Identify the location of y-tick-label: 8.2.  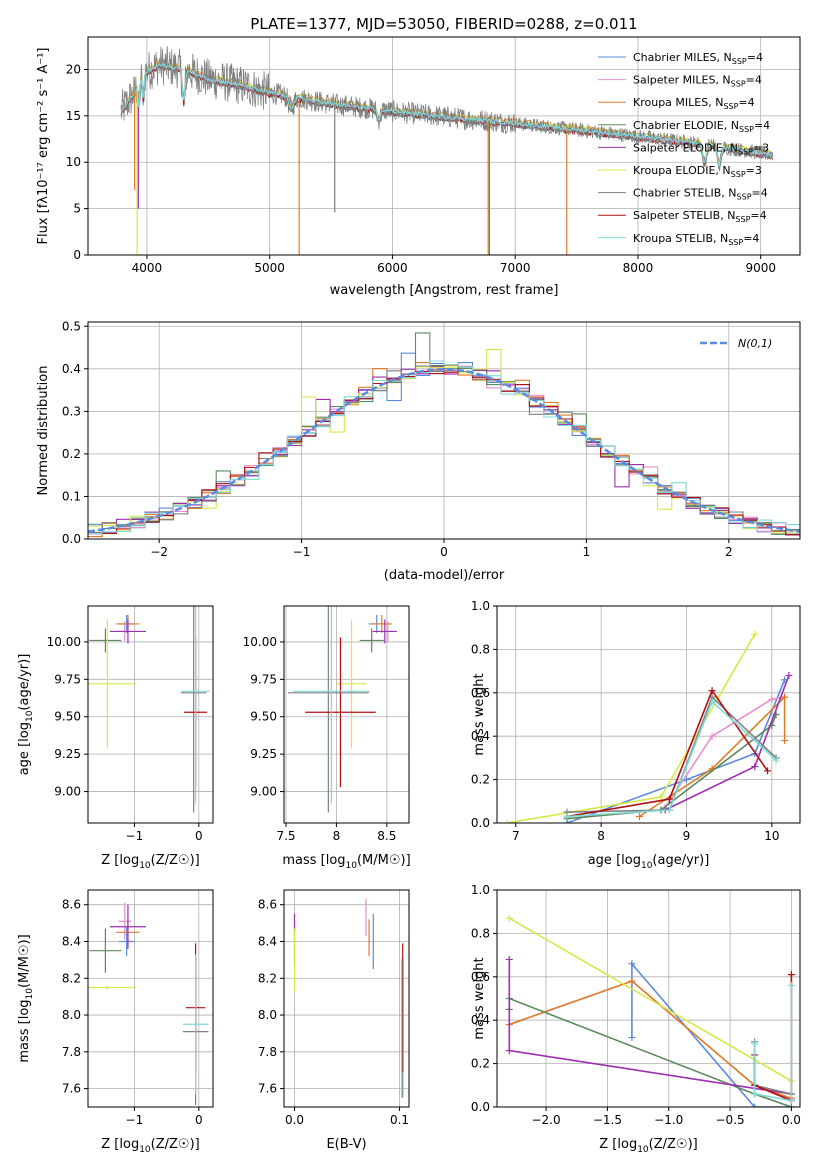
(71, 978).